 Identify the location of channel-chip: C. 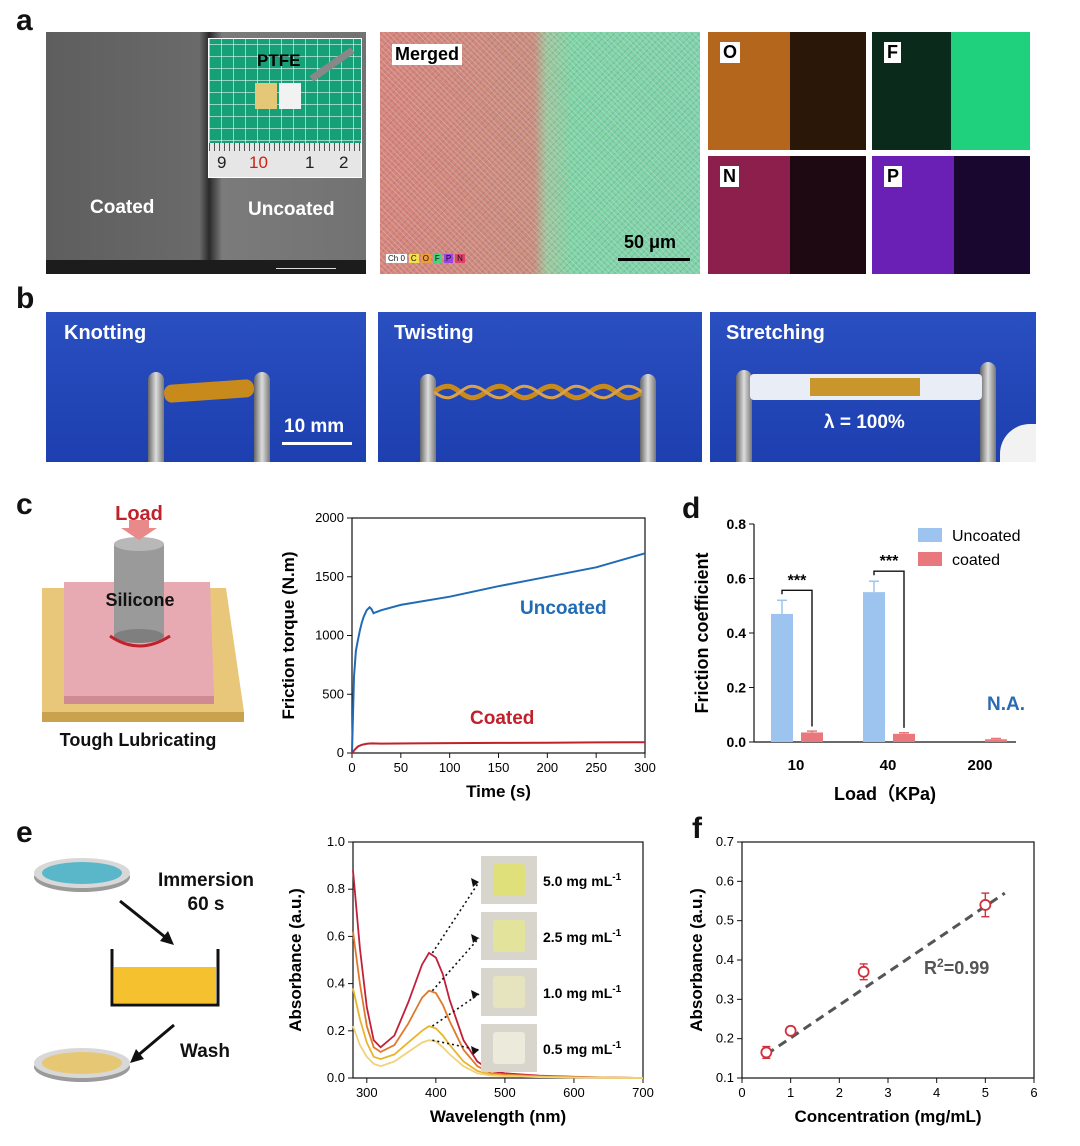
(413, 258).